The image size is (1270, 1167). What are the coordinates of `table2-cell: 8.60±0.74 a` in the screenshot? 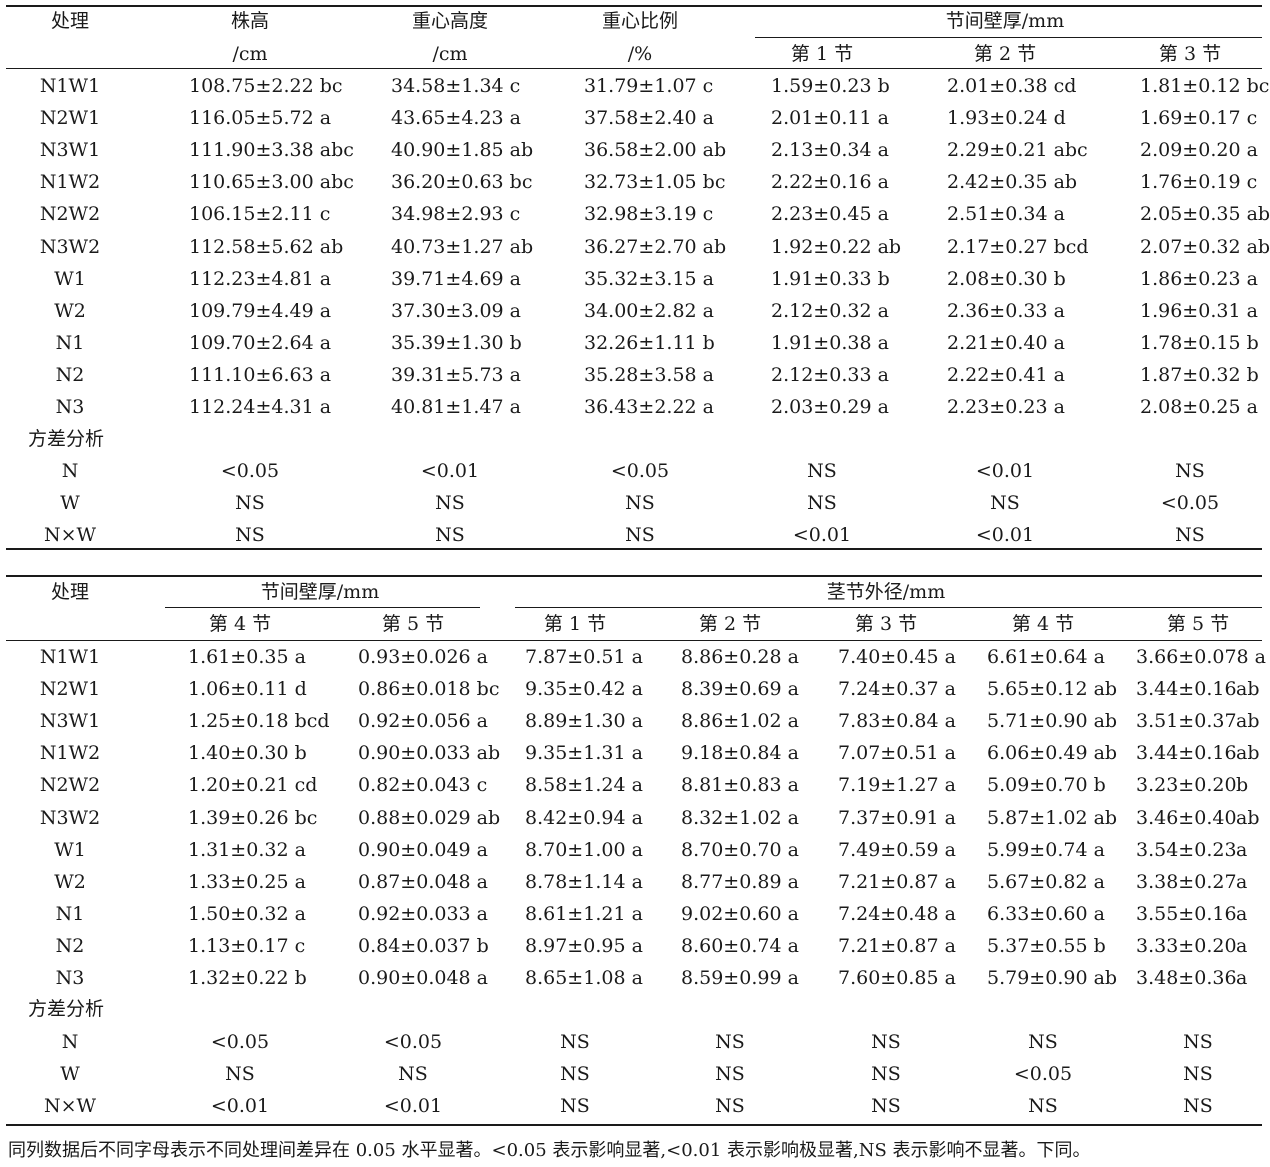 It's located at (740, 946).